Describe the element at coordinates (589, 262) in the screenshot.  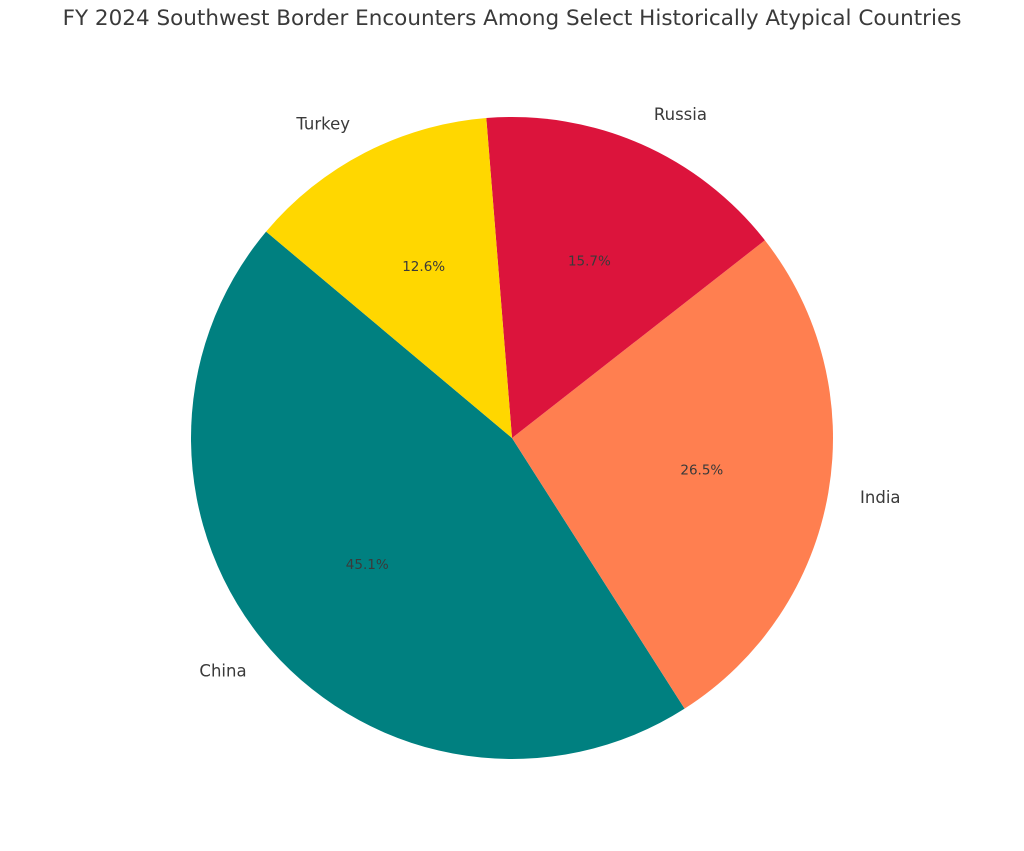
I see `slice-percent-russia: 15.7%` at that location.